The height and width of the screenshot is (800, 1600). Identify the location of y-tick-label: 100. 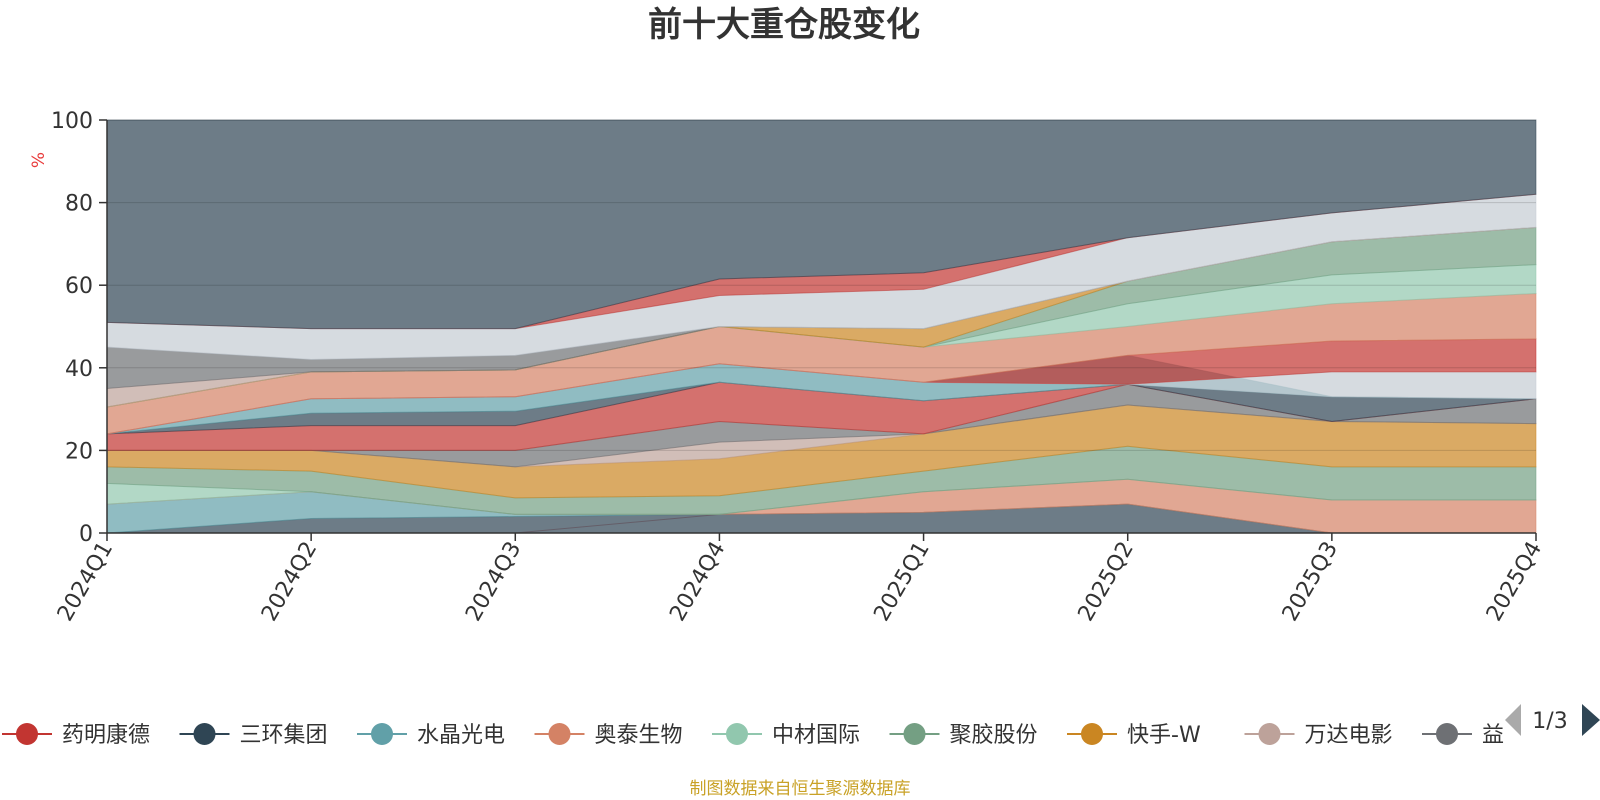
(72, 121).